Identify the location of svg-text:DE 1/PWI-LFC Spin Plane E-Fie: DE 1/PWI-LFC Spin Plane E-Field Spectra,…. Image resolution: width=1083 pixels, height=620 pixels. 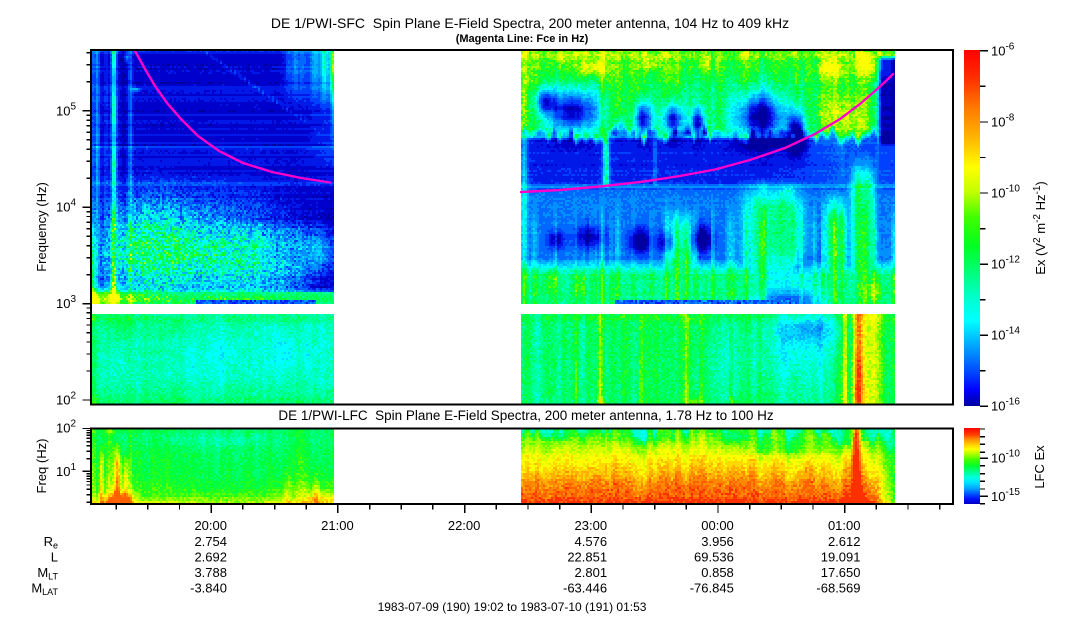
(525, 415).